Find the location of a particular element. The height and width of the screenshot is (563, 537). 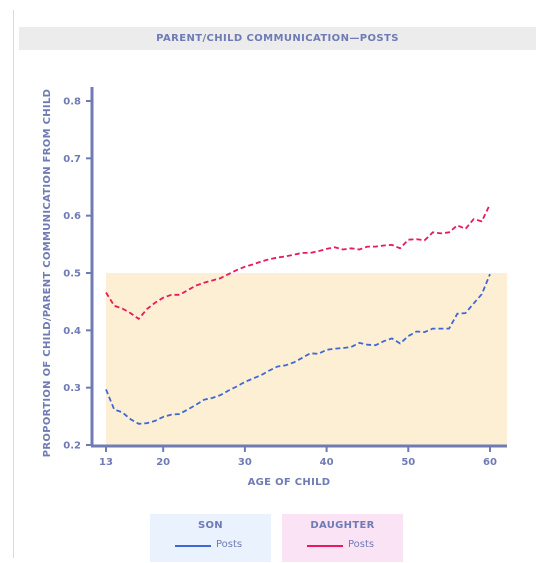

legend-daughter-swatch is located at coordinates (325, 546).